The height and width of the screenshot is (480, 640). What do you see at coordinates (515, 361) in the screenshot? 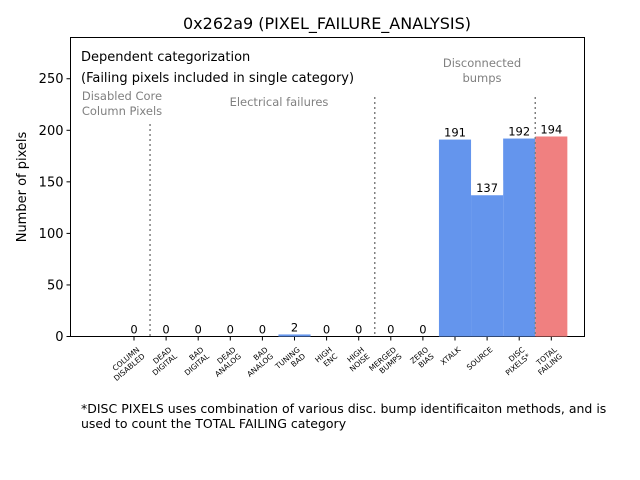
I see `x-tick-label: DISCPIXELS*` at bounding box center [515, 361].